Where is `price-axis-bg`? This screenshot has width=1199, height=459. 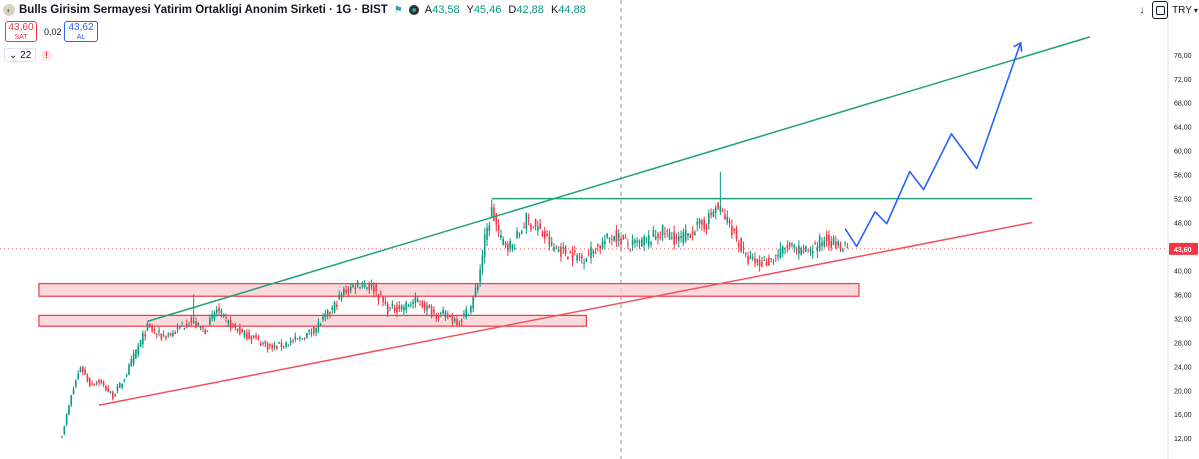 price-axis-bg is located at coordinates (1183, 229).